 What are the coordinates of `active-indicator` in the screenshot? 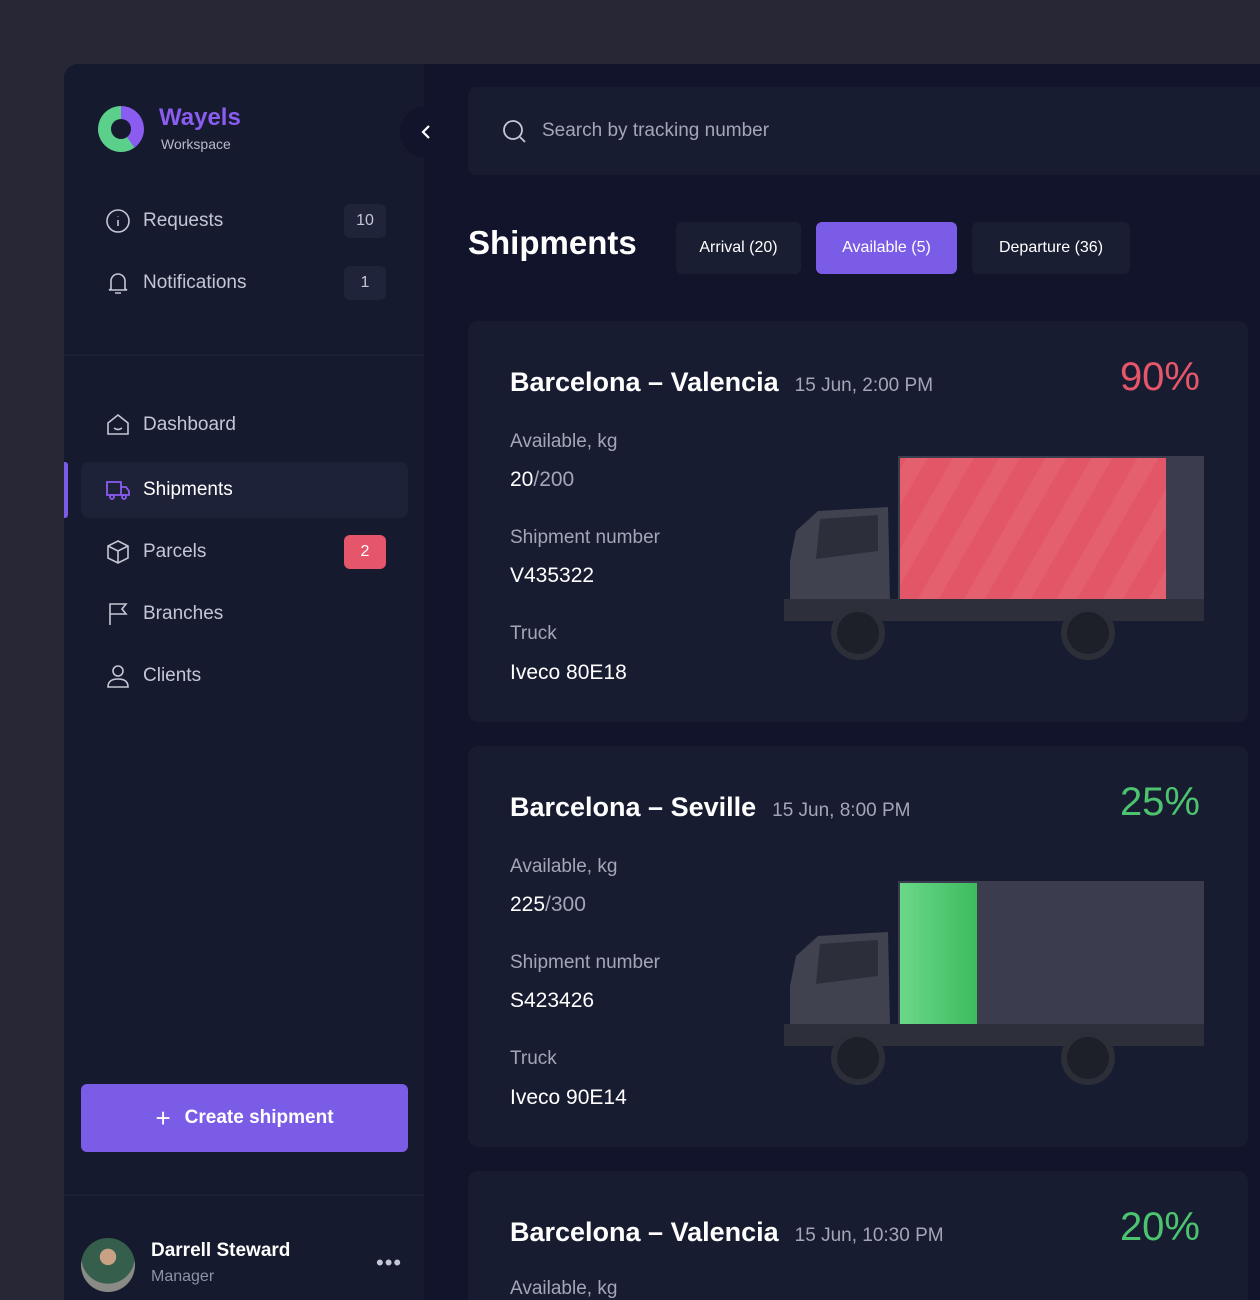 It's located at (66, 490).